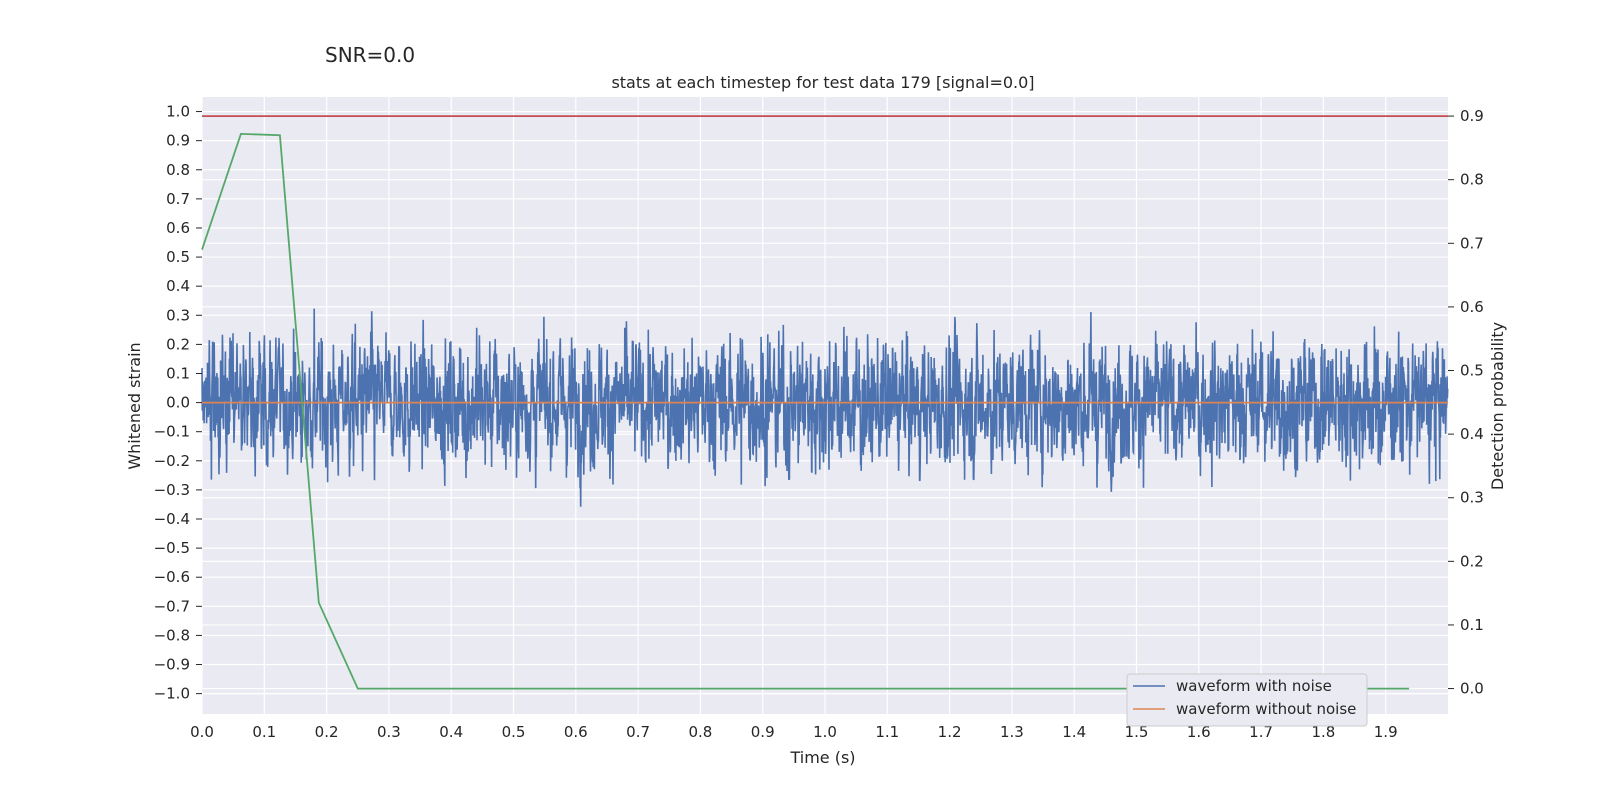  I want to click on x-tick-label: 1.8, so click(1323, 732).